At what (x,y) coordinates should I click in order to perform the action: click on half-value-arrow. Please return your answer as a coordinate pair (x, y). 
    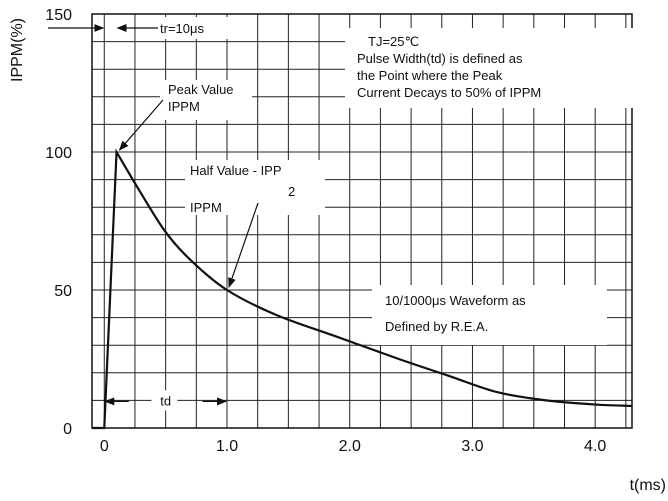
    Looking at the image, I should click on (243, 245).